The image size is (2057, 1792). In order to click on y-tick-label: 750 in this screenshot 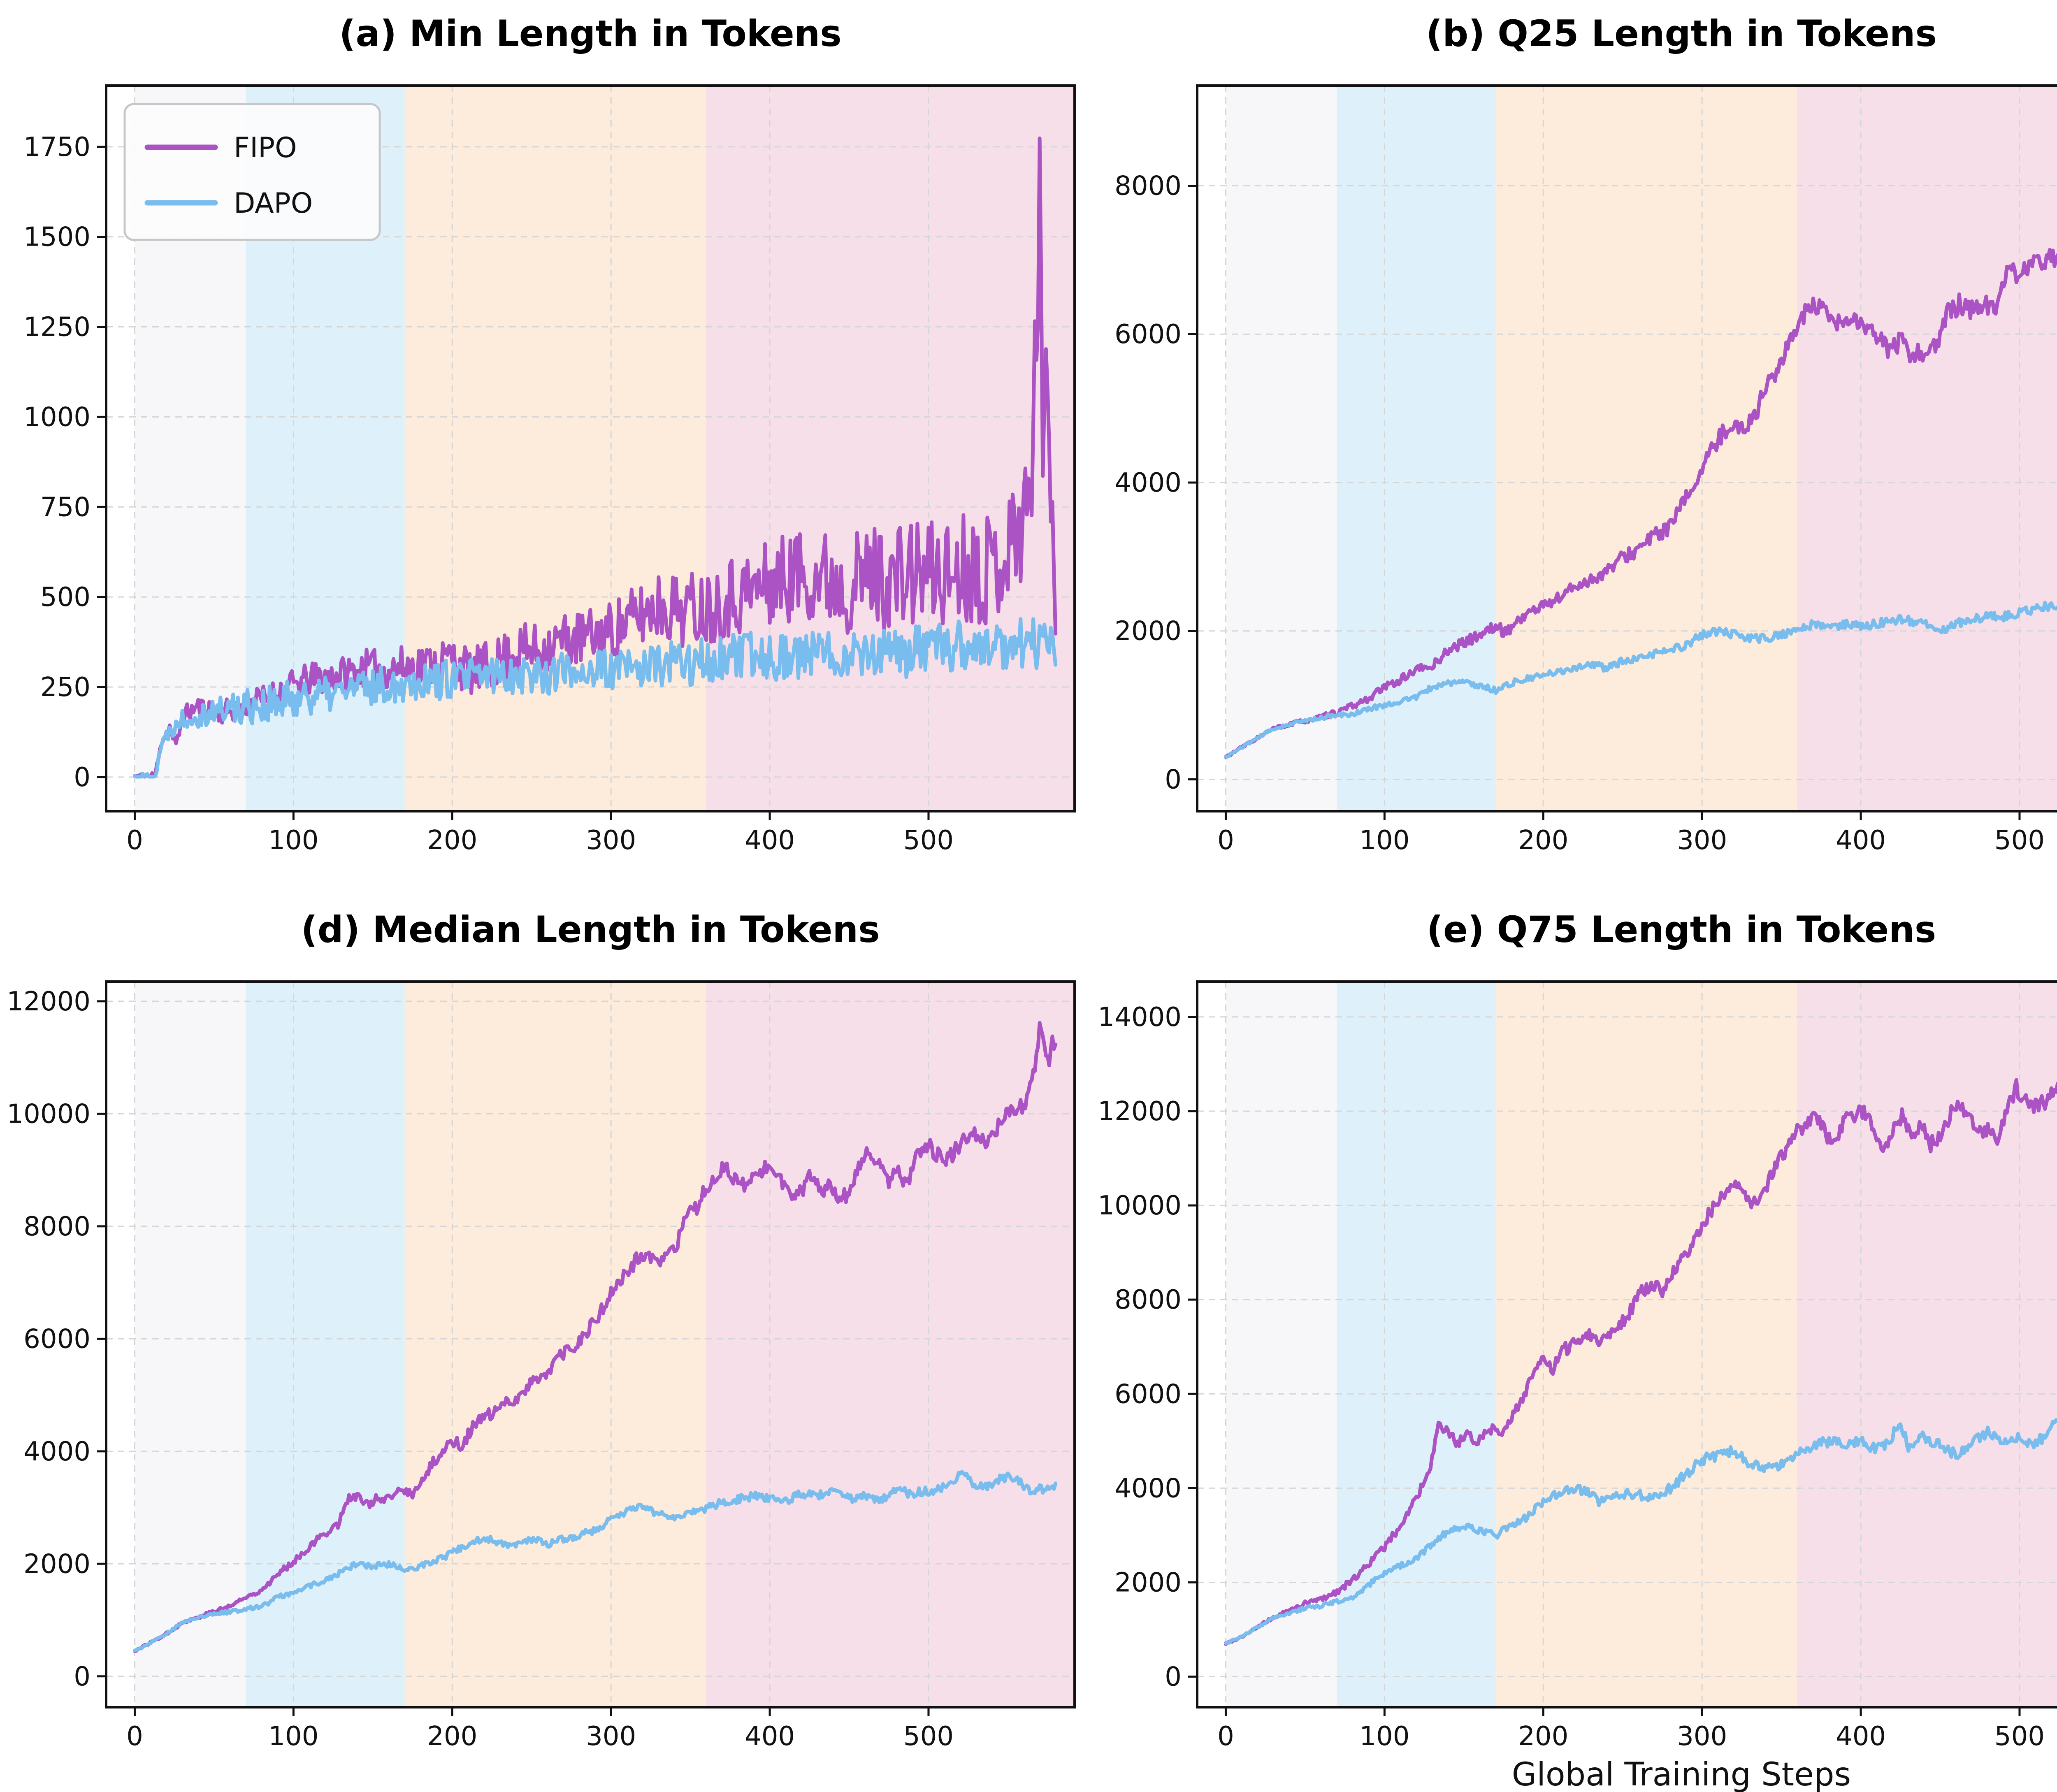, I will do `click(65, 507)`.